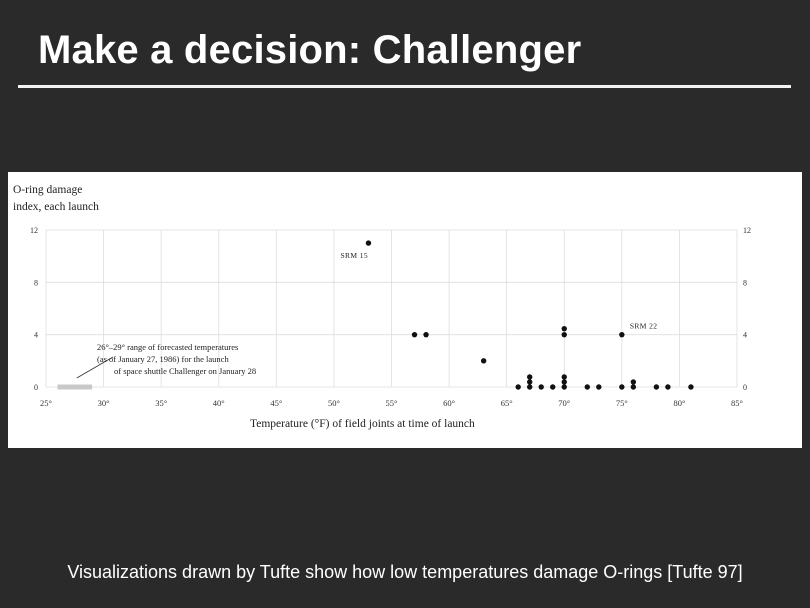 This screenshot has height=608, width=810. I want to click on forecast-band-layer, so click(75, 387).